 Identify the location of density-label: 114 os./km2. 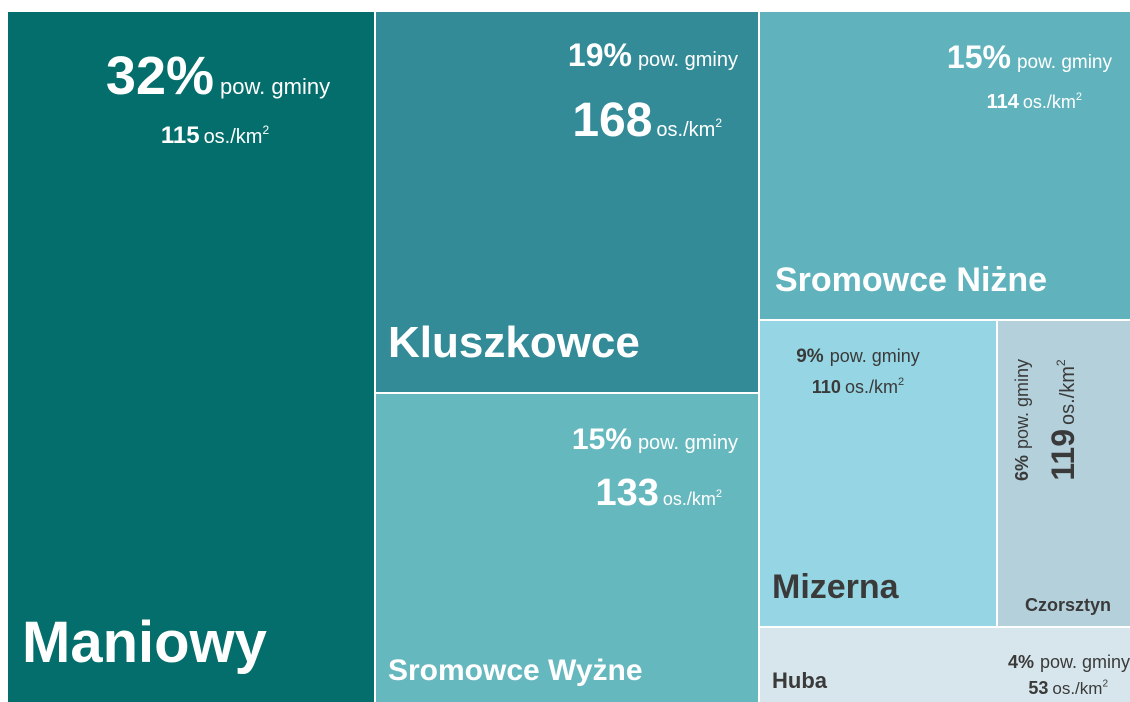
(1034, 102).